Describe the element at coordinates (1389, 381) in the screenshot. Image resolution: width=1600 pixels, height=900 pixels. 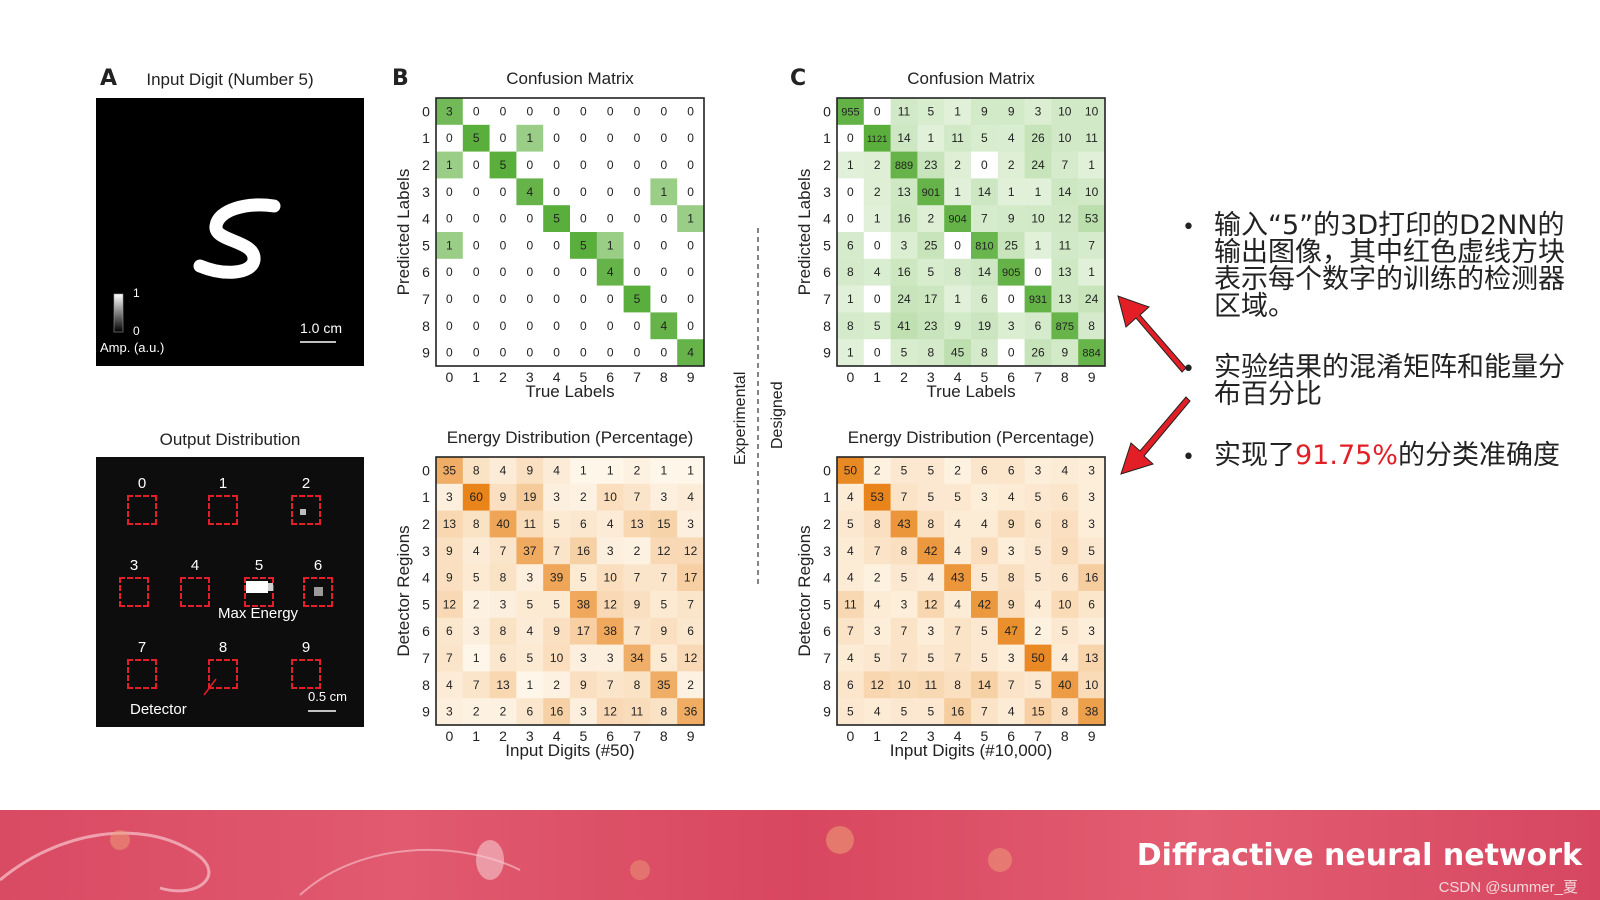
I see `bullet-2-text: 实验结果的混淆矩阵和能量分布百分比` at that location.